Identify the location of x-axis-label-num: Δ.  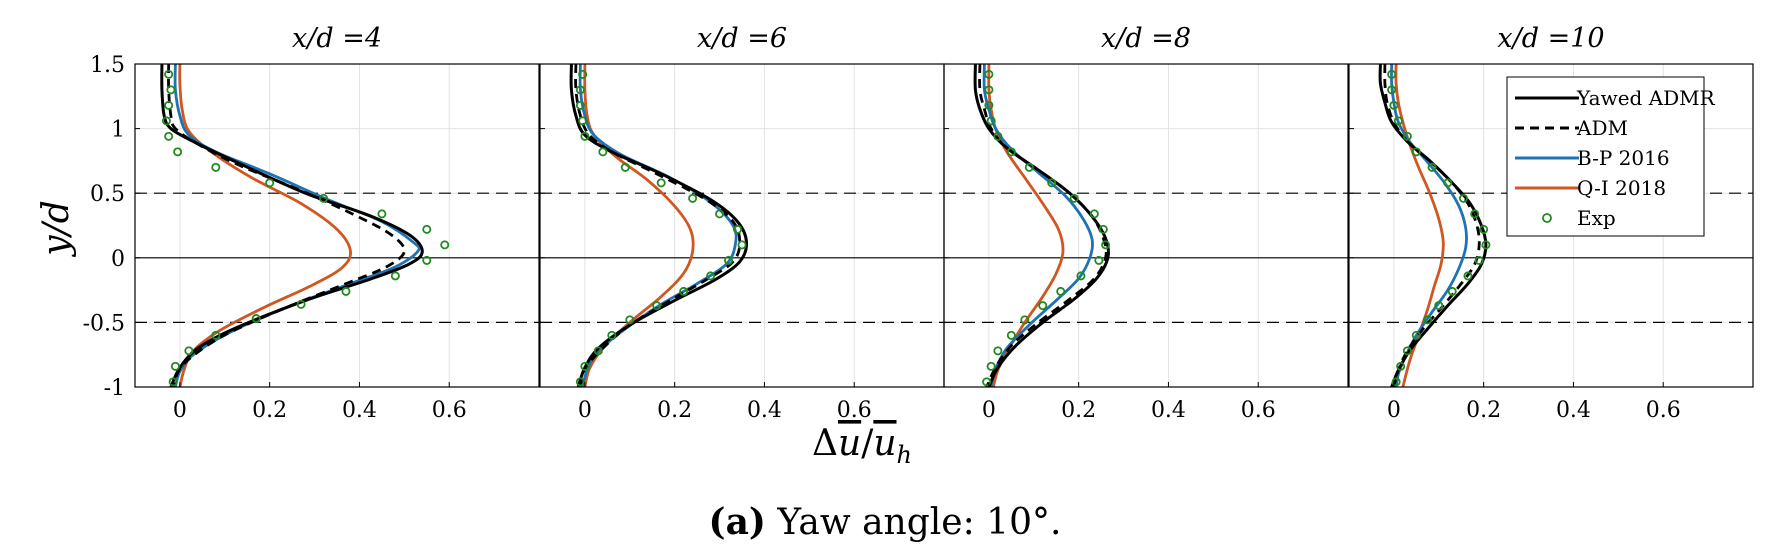
(825, 443).